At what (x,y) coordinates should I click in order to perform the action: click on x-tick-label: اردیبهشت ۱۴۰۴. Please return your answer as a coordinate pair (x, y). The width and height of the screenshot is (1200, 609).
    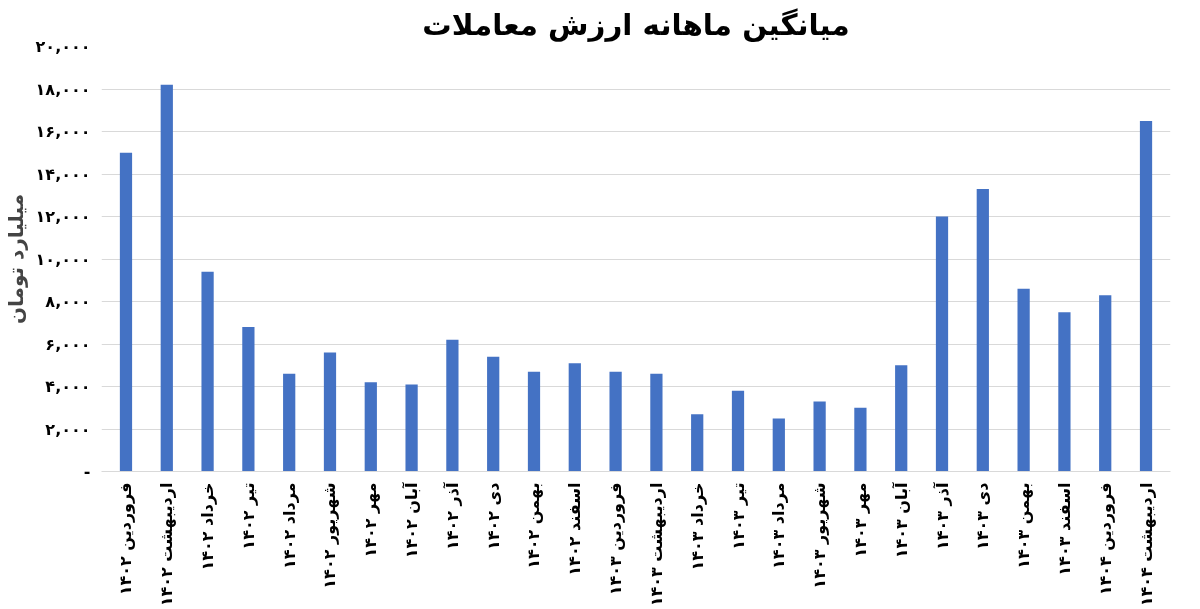
    Looking at the image, I should click on (1146, 544).